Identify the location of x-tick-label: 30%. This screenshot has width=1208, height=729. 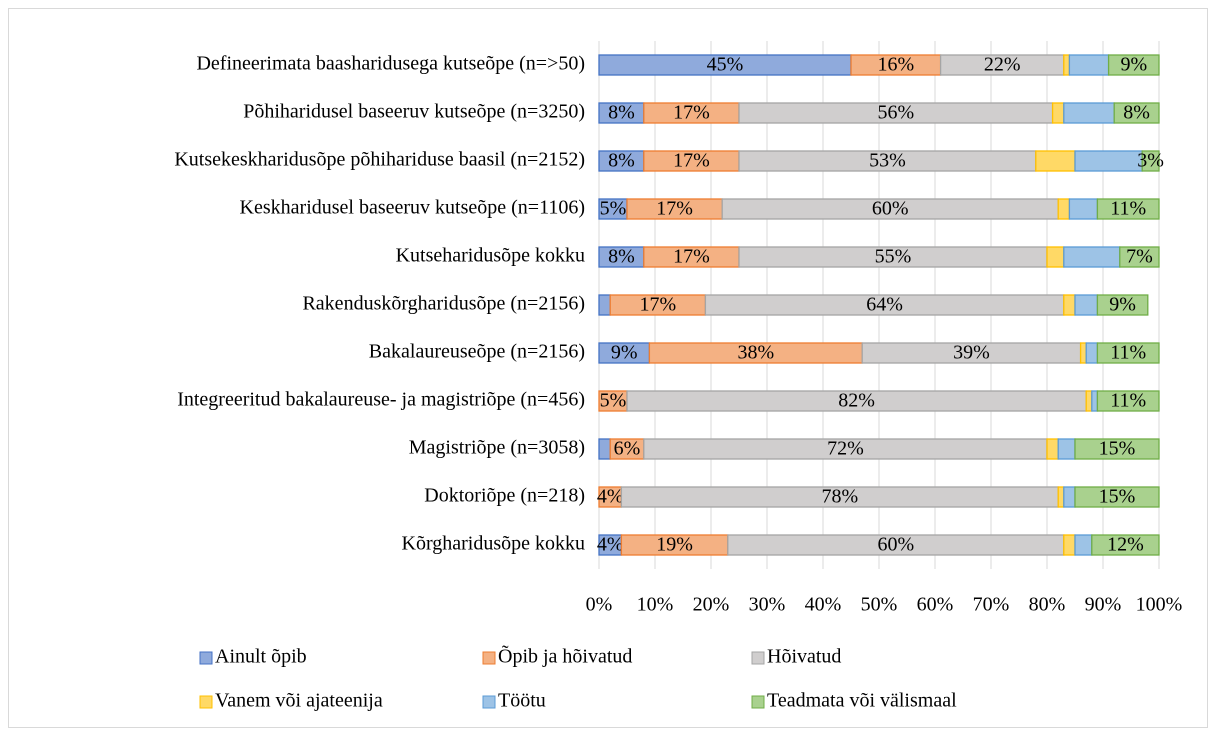
(767, 605).